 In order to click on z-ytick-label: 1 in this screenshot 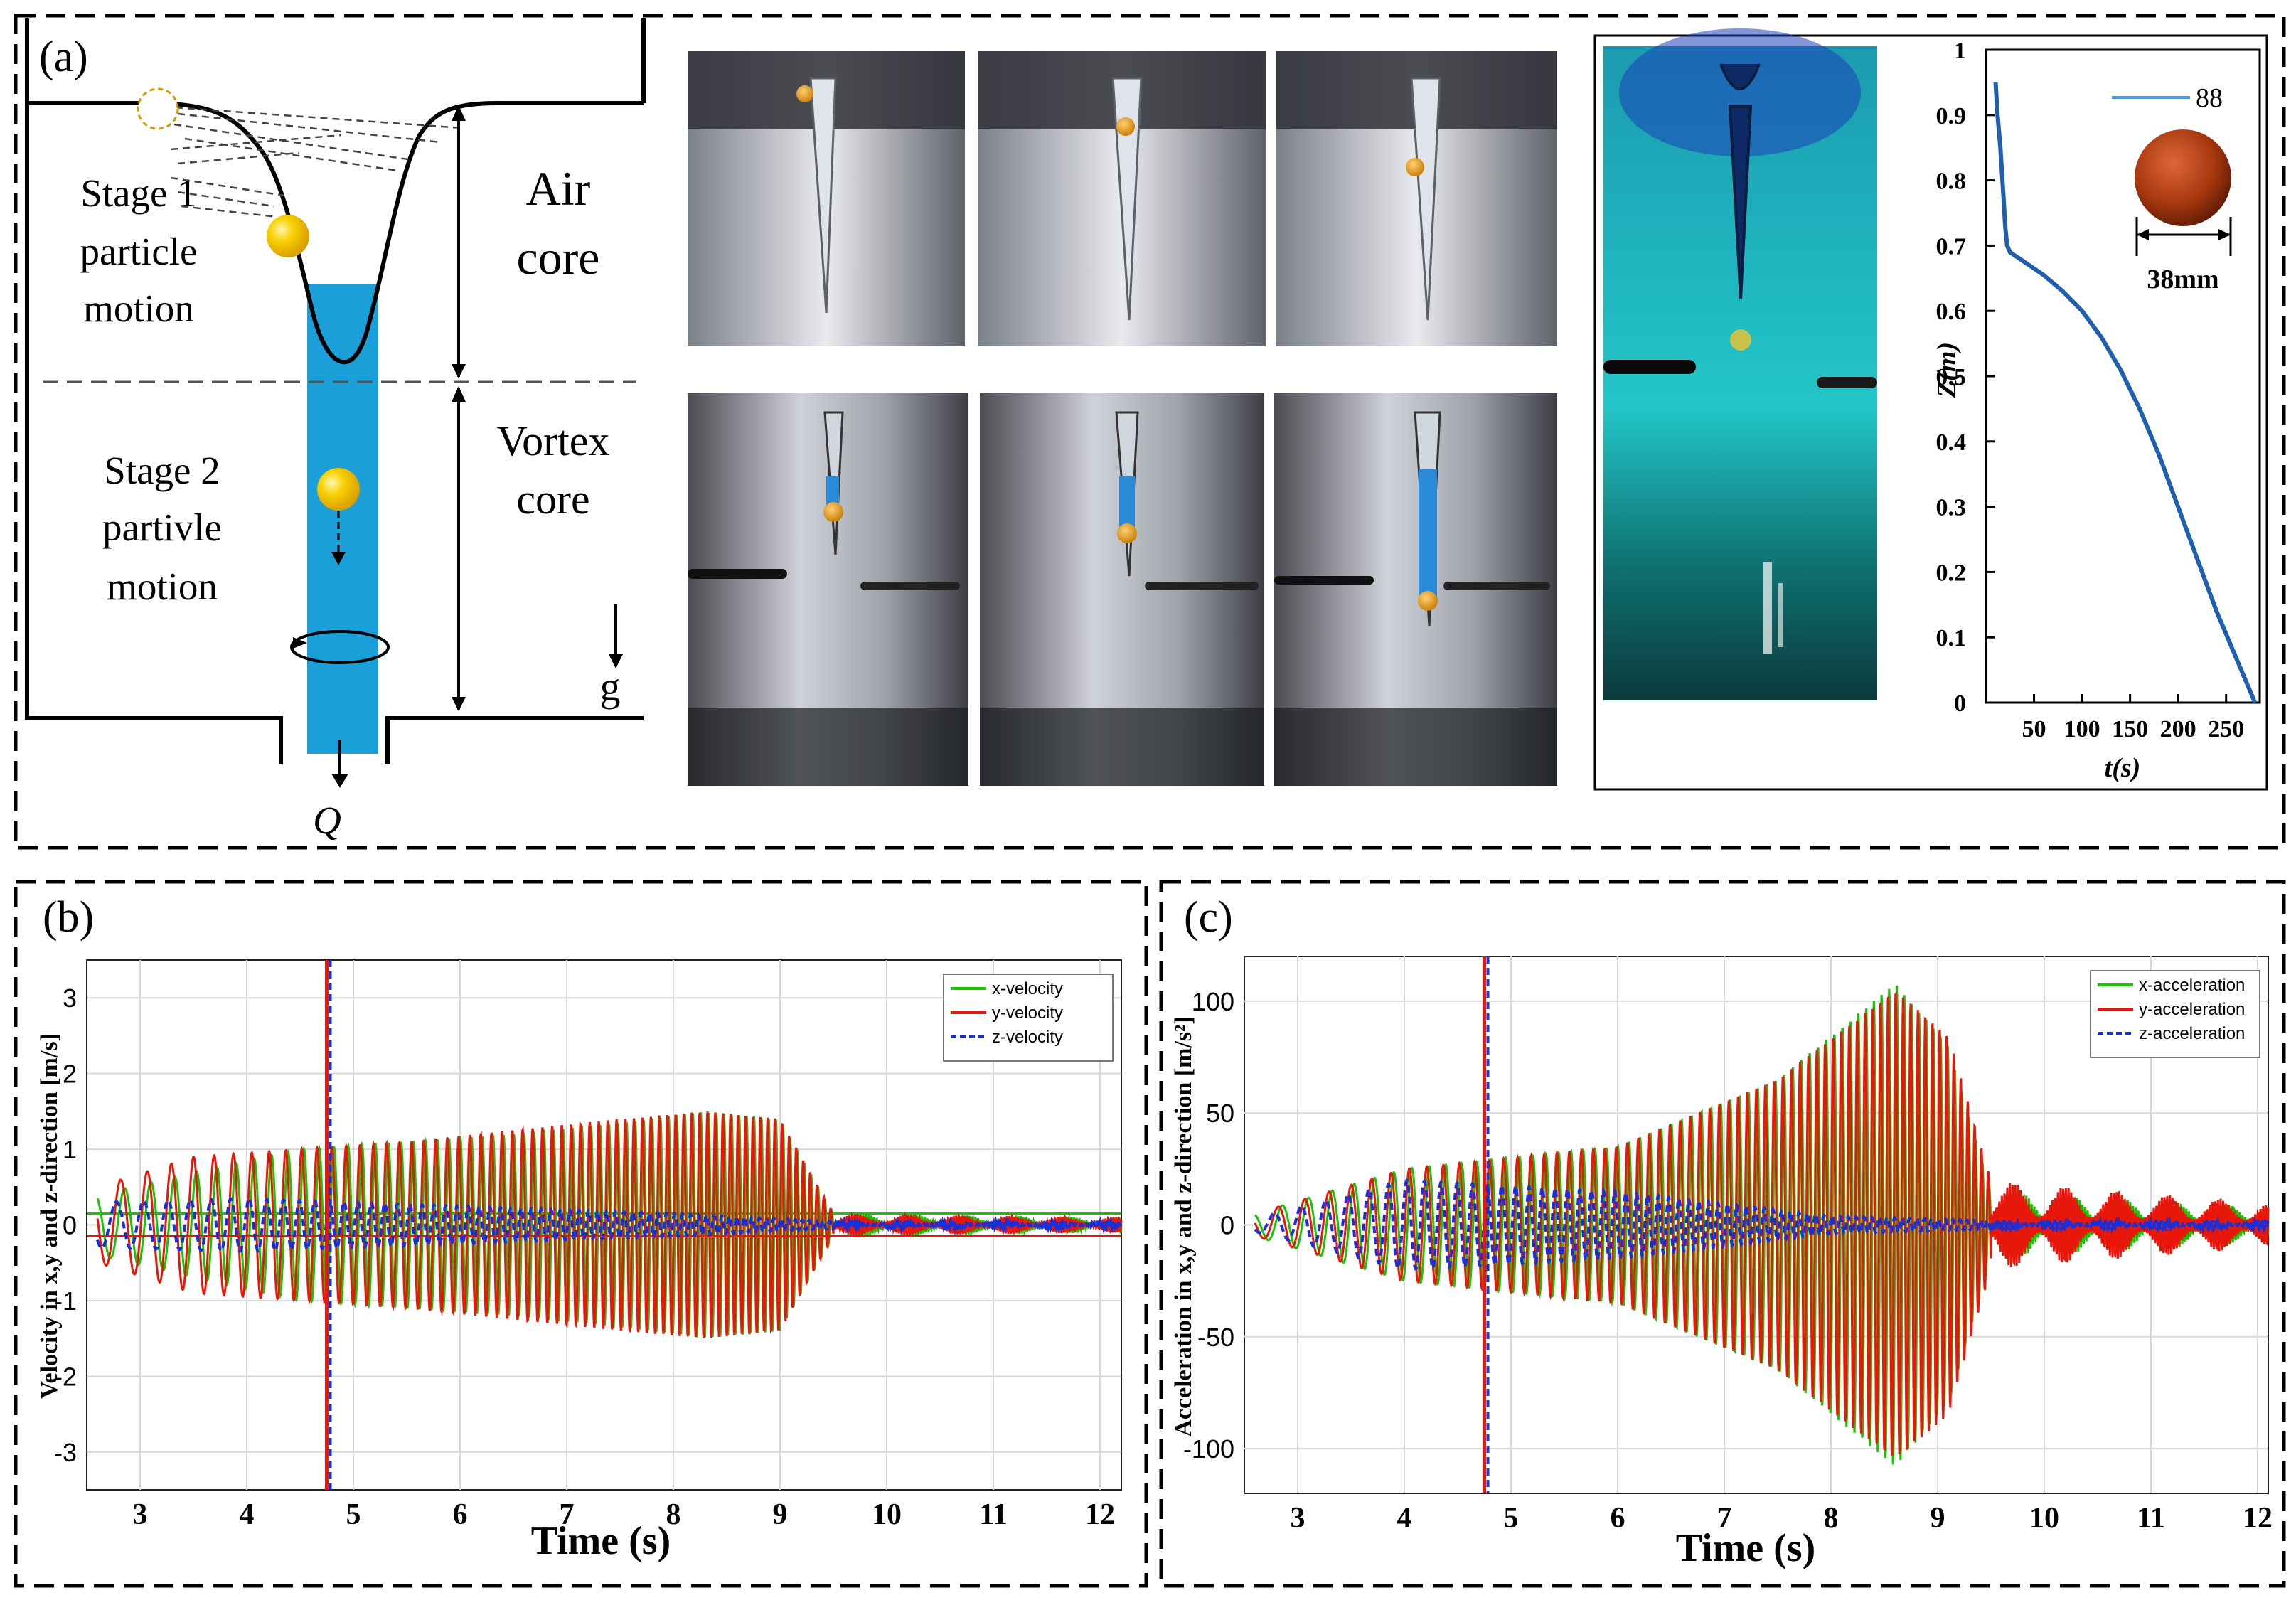, I will do `click(1960, 51)`.